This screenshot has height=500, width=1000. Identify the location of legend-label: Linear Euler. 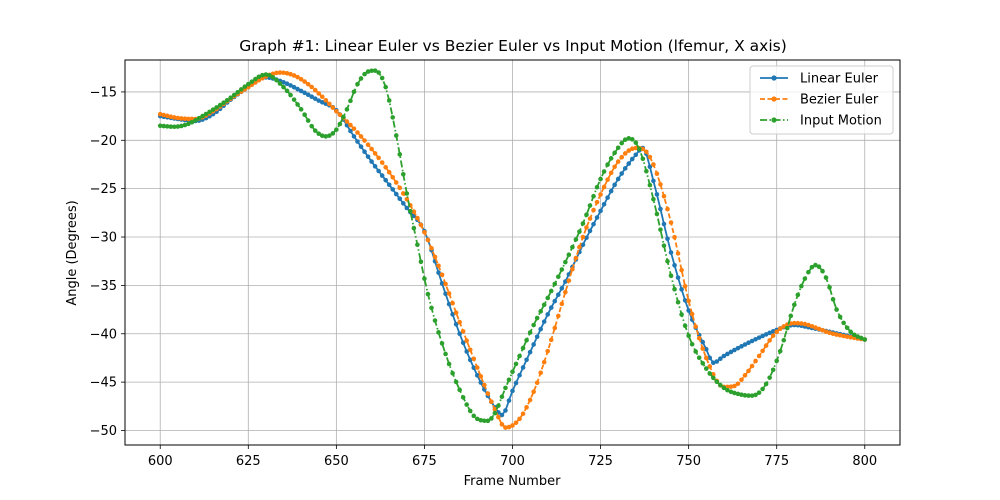
(839, 79).